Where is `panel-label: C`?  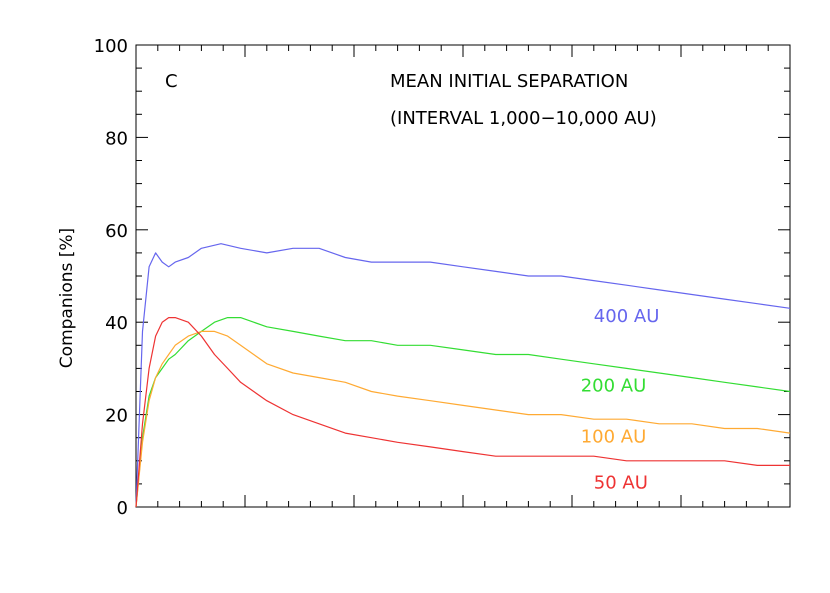
panel-label: C is located at coordinates (171, 81).